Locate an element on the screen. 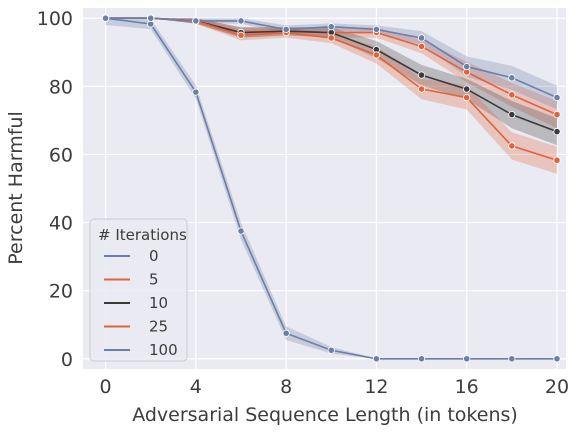  y-tick-label: 80 is located at coordinates (61, 87).